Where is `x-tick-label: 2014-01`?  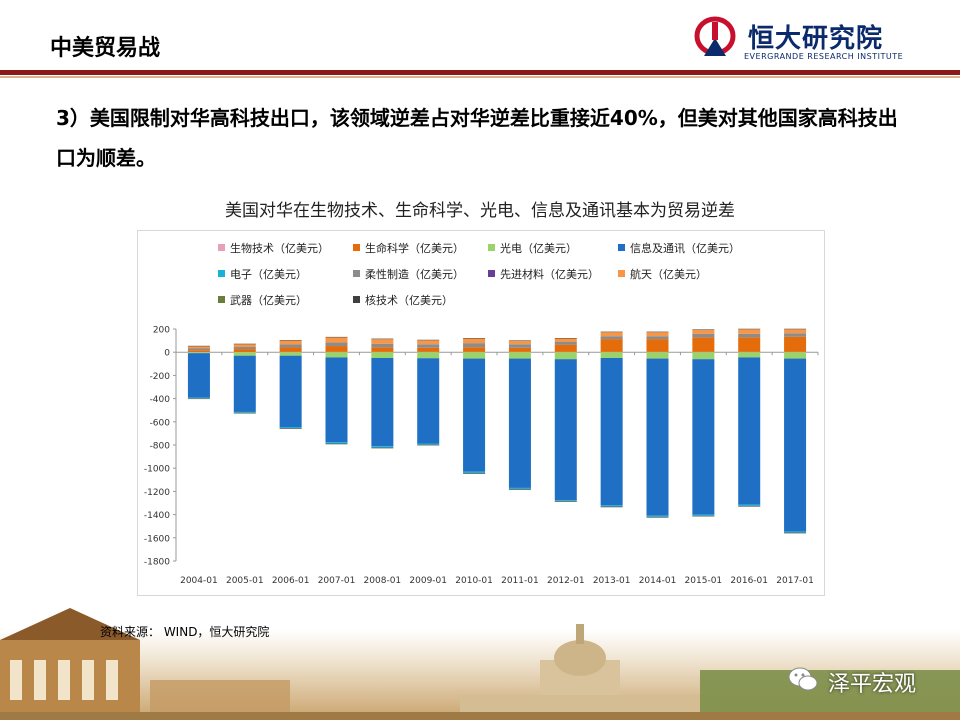
x-tick-label: 2014-01 is located at coordinates (658, 581).